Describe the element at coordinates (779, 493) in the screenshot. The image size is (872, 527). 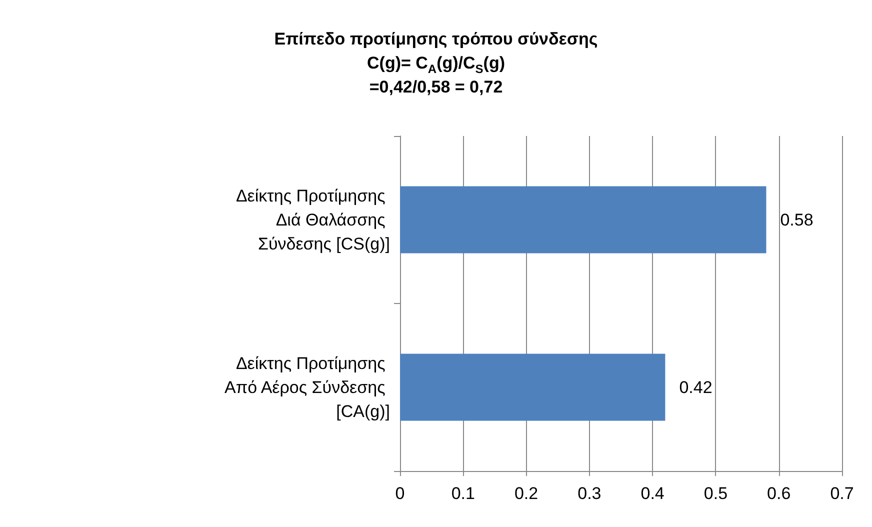
I see `x-tick-label: 0.6` at that location.